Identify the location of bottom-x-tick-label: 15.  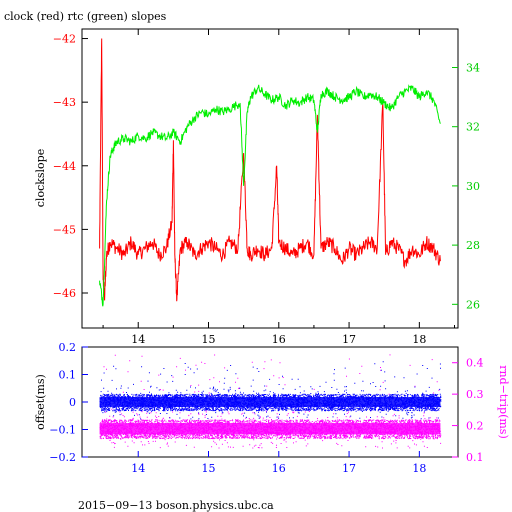
(209, 468).